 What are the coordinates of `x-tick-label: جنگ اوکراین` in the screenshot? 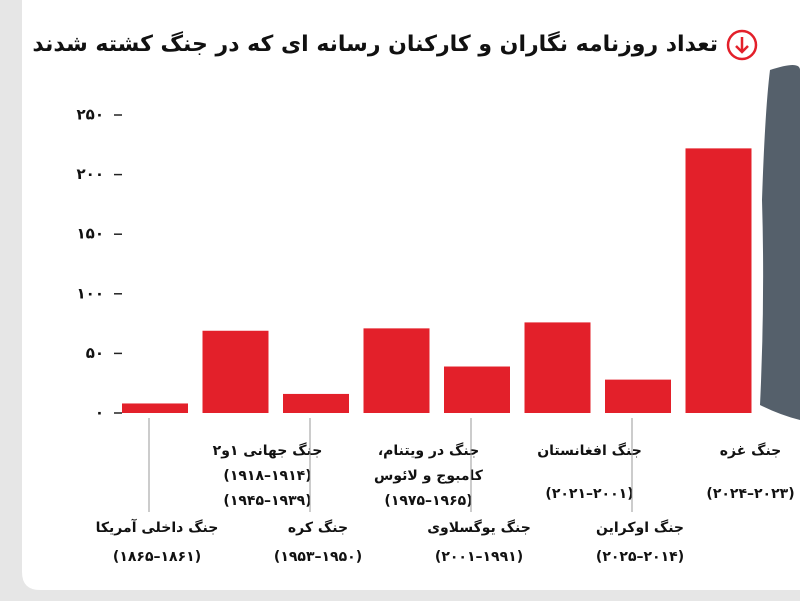 It's located at (640, 527).